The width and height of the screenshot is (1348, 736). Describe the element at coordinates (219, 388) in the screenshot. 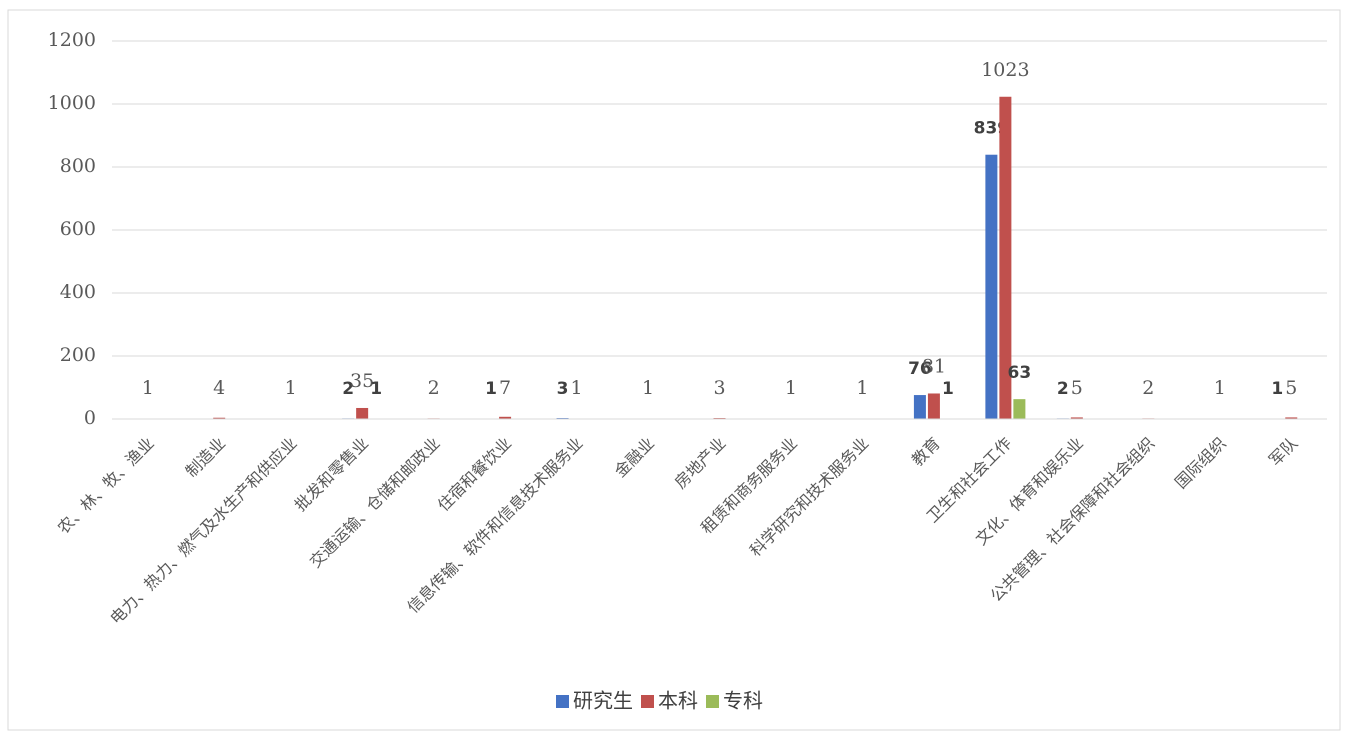

I see `data-label: 4` at that location.